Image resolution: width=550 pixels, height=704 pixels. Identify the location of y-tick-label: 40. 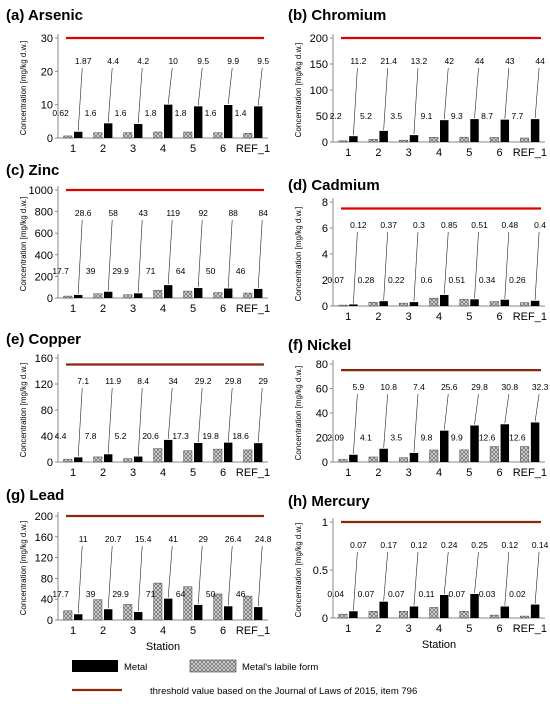
(47, 600).